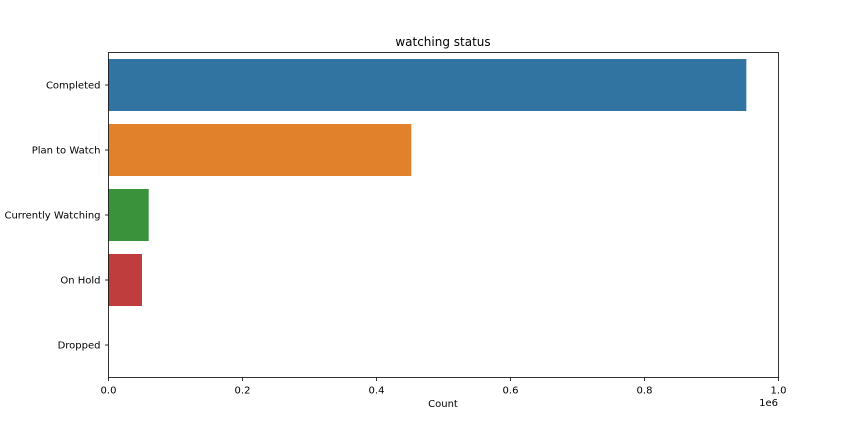 Image resolution: width=864 pixels, height=432 pixels. What do you see at coordinates (511, 391) in the screenshot?
I see `x-tick-label: 0.6` at bounding box center [511, 391].